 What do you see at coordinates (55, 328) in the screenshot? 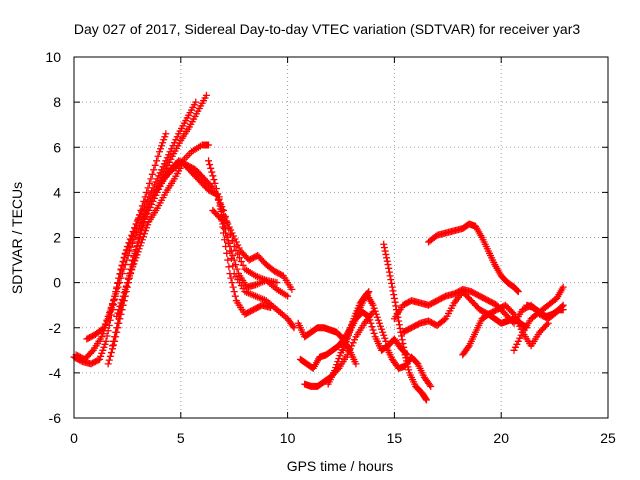
I see `y-tick-label: -2` at bounding box center [55, 328].